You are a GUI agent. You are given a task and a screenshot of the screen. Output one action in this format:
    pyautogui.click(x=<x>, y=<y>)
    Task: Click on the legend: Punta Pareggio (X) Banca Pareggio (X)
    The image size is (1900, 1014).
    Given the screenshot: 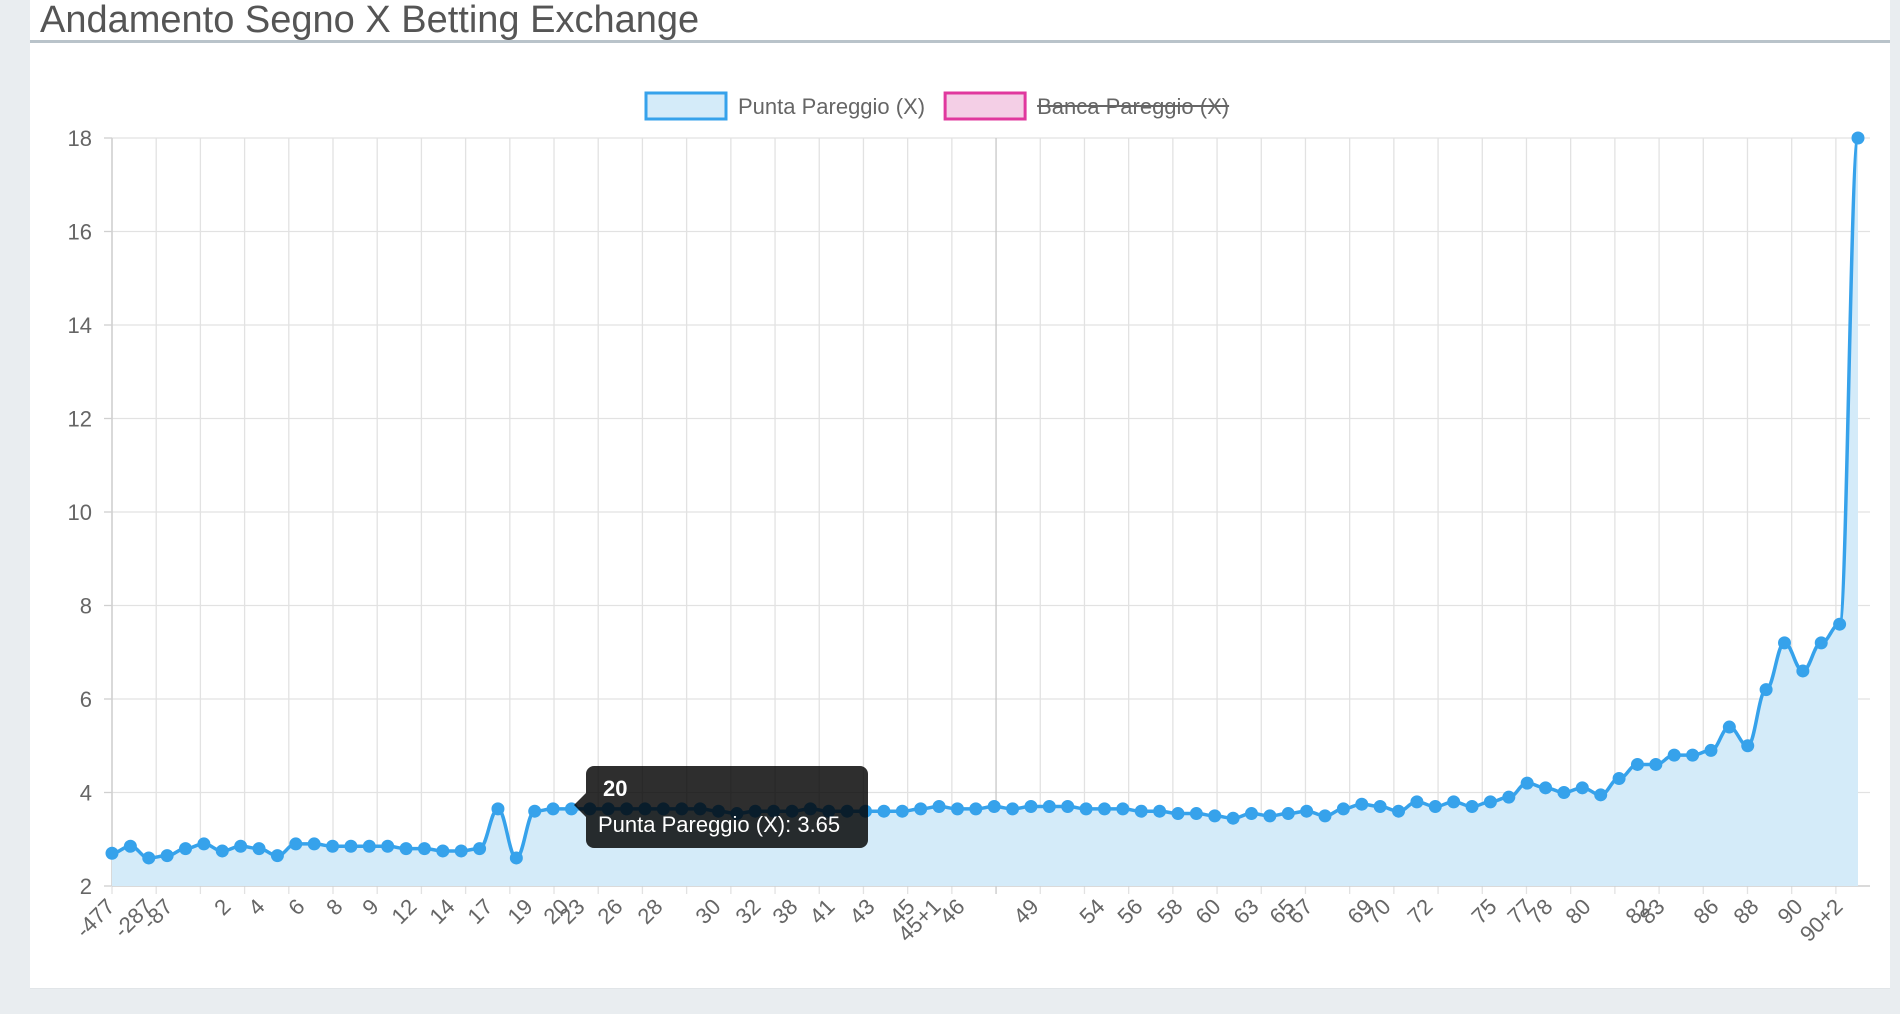 What is the action you would take?
    pyautogui.click(x=937, y=106)
    